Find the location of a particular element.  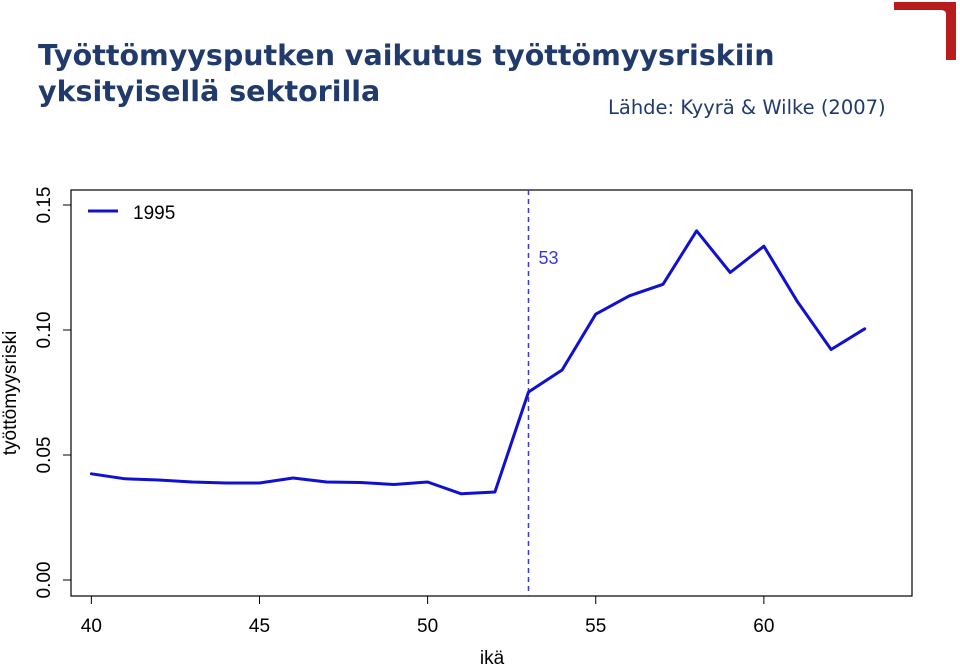

y-tick-label: 0.10 is located at coordinates (44, 330).